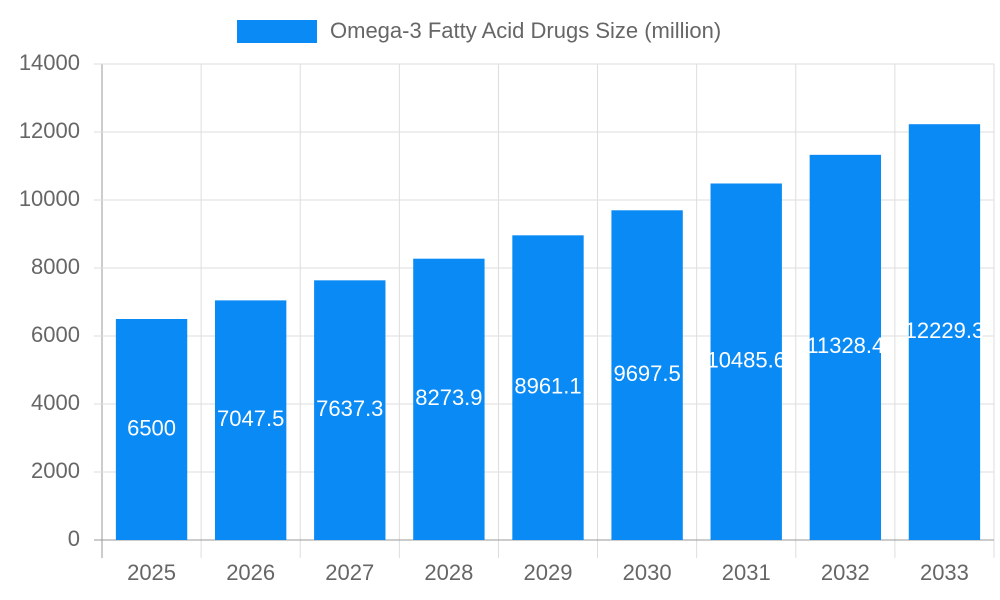  What do you see at coordinates (55, 402) in the screenshot?
I see `y-tick-label: 4000` at bounding box center [55, 402].